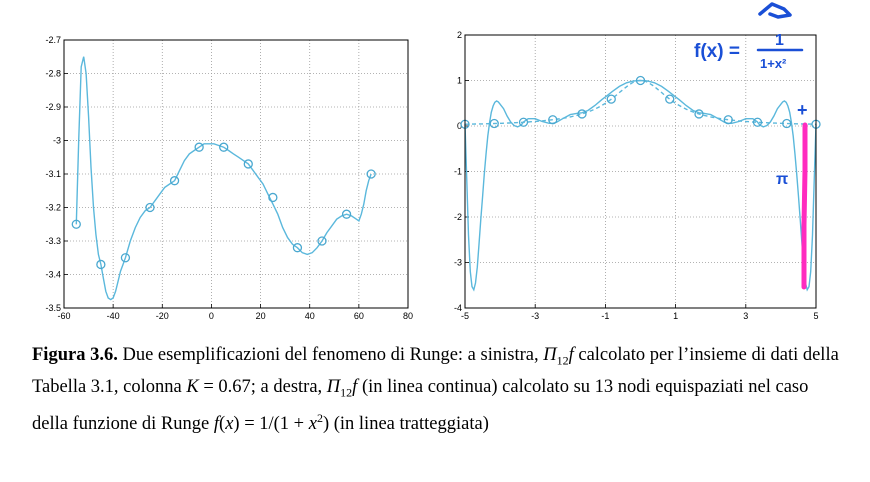  Describe the element at coordinates (550, 355) in the screenshot. I see `caption-pi-1: Π` at that location.